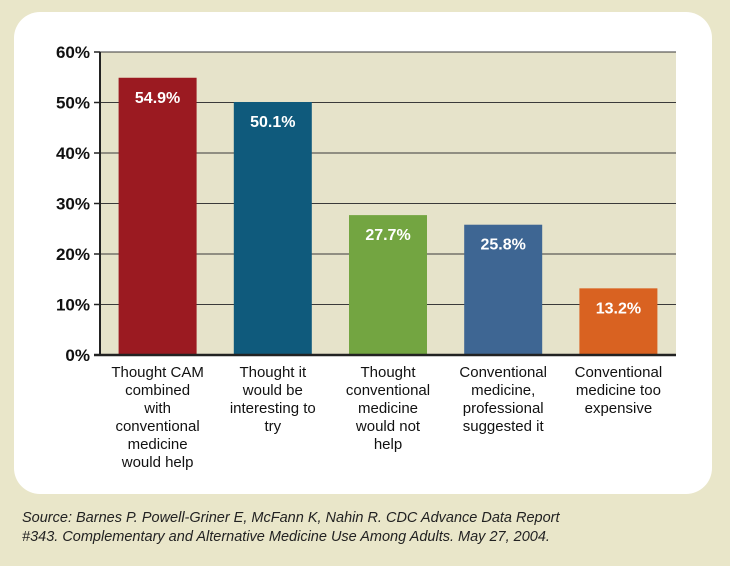  Describe the element at coordinates (618, 308) in the screenshot. I see `data-label: 13.2%` at that location.